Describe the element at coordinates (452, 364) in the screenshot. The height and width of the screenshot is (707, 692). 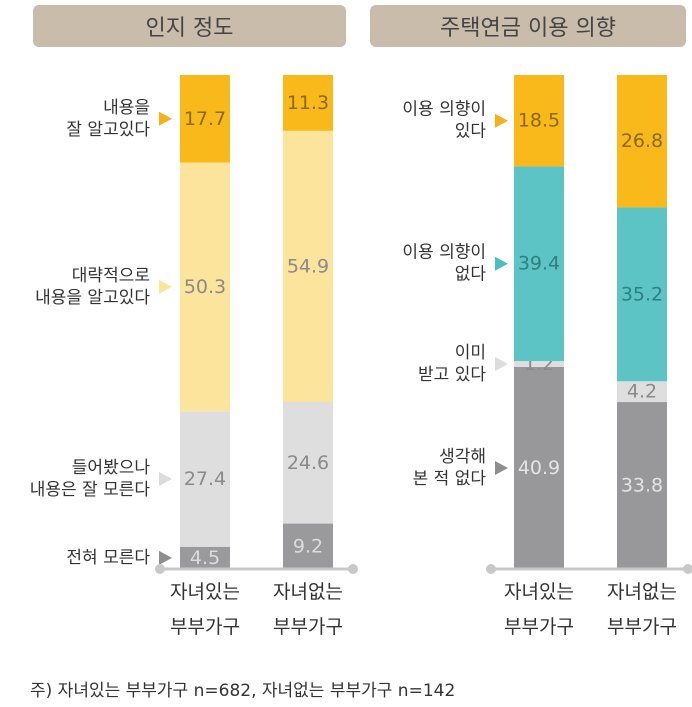
I see `series-label: 이미 받고 있다` at that location.